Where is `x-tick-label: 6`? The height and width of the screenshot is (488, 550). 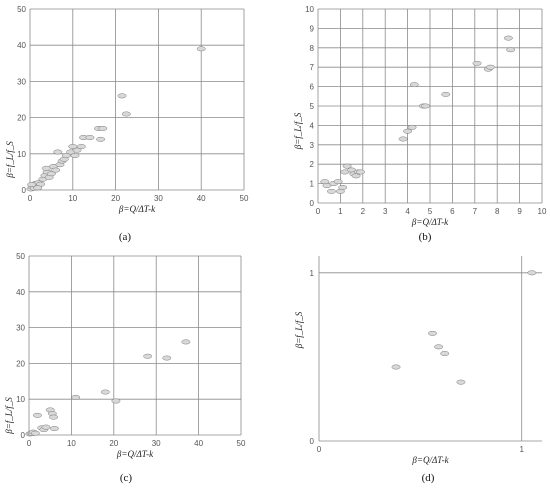 x-tick-label: 6 is located at coordinates (452, 211).